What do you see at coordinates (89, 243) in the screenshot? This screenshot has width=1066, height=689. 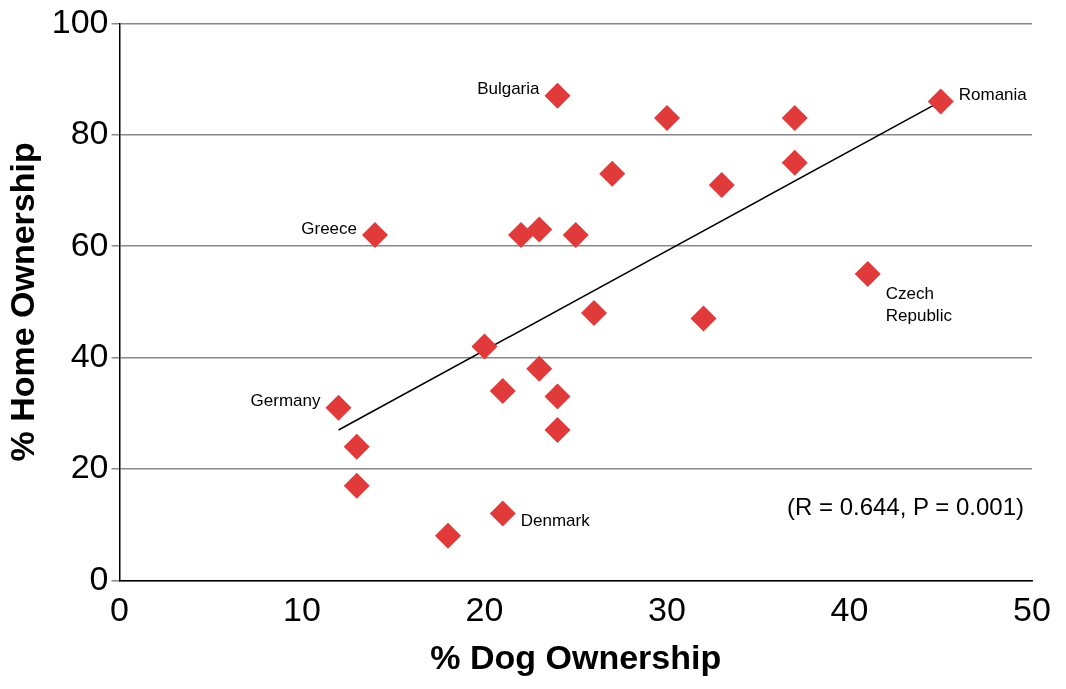 I see `y-tick-label: 60` at bounding box center [89, 243].